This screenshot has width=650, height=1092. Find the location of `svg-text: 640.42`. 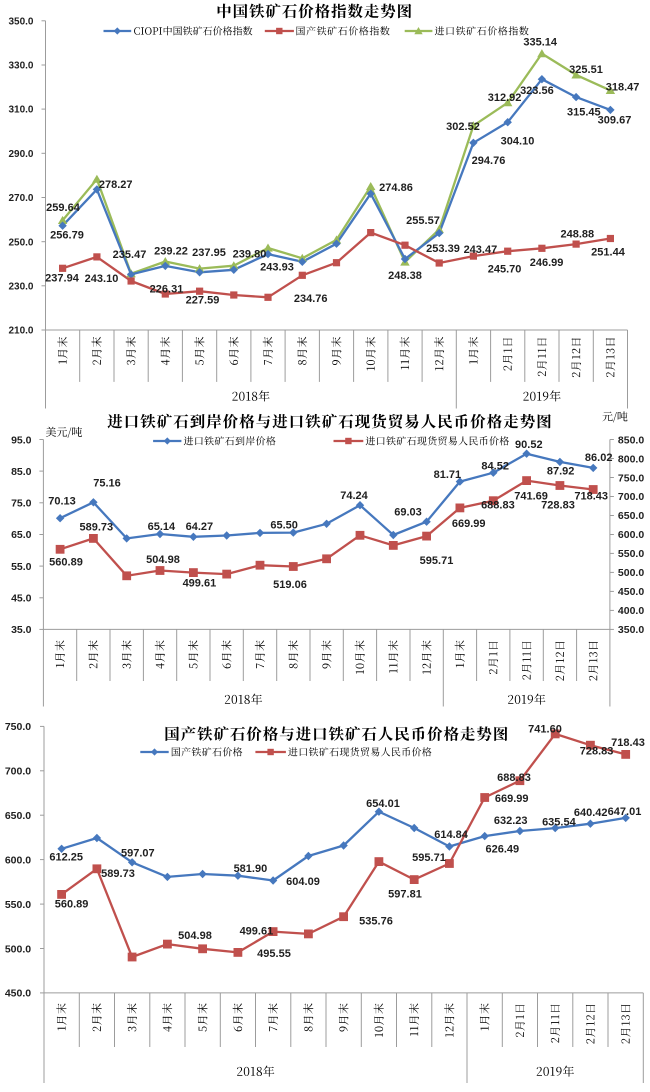

svg-text: 640.42 is located at coordinates (591, 813).